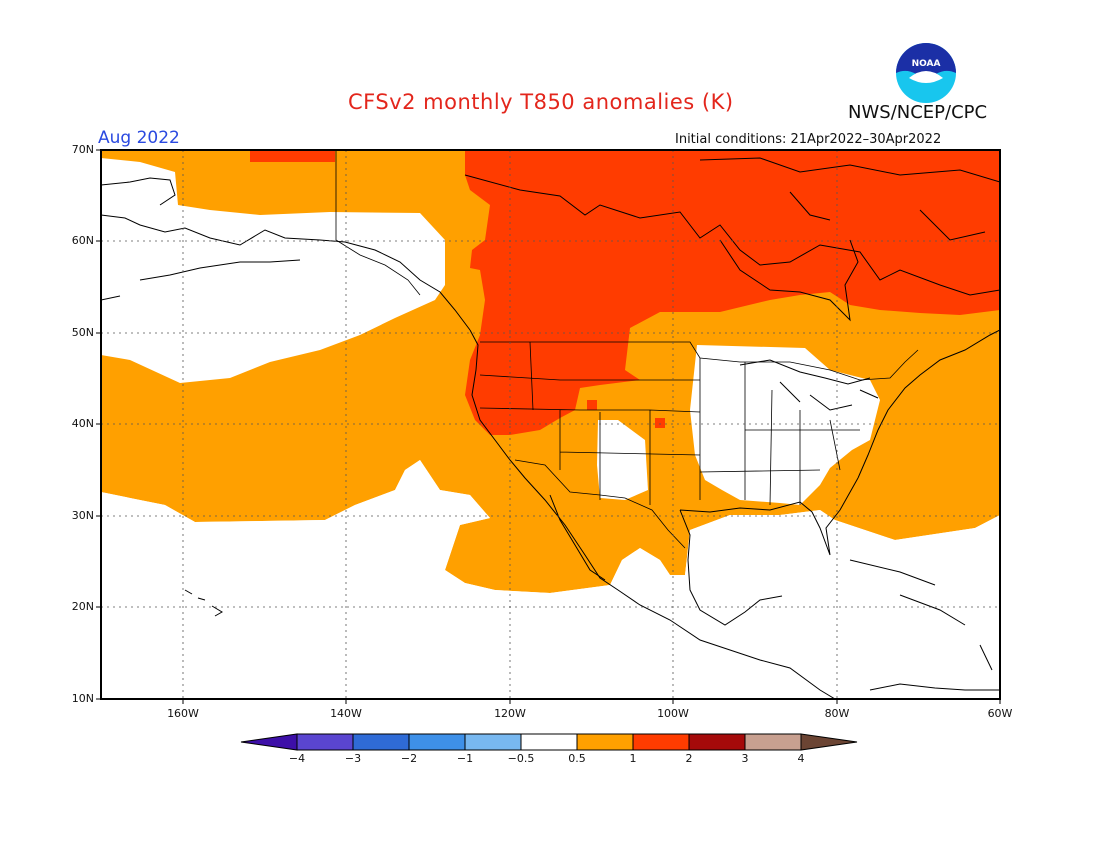 Image resolution: width=1100 pixels, height=850 pixels. What do you see at coordinates (510, 713) in the screenshot?
I see `lon-label-120w: 120W` at bounding box center [510, 713].